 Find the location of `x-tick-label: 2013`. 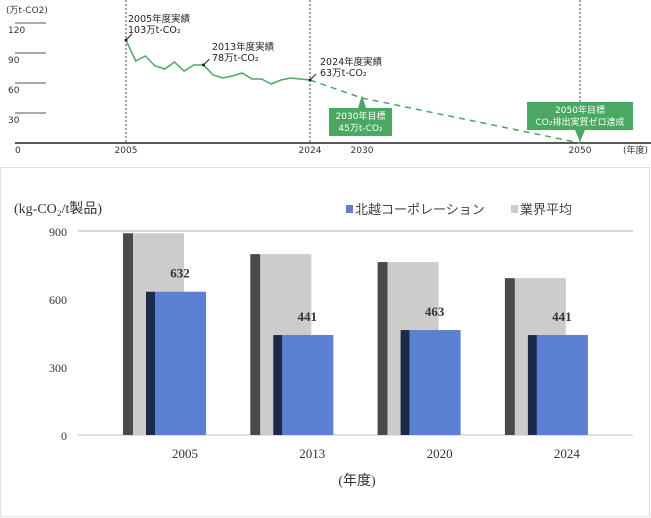

x-tick-label: 2013 is located at coordinates (312, 453).